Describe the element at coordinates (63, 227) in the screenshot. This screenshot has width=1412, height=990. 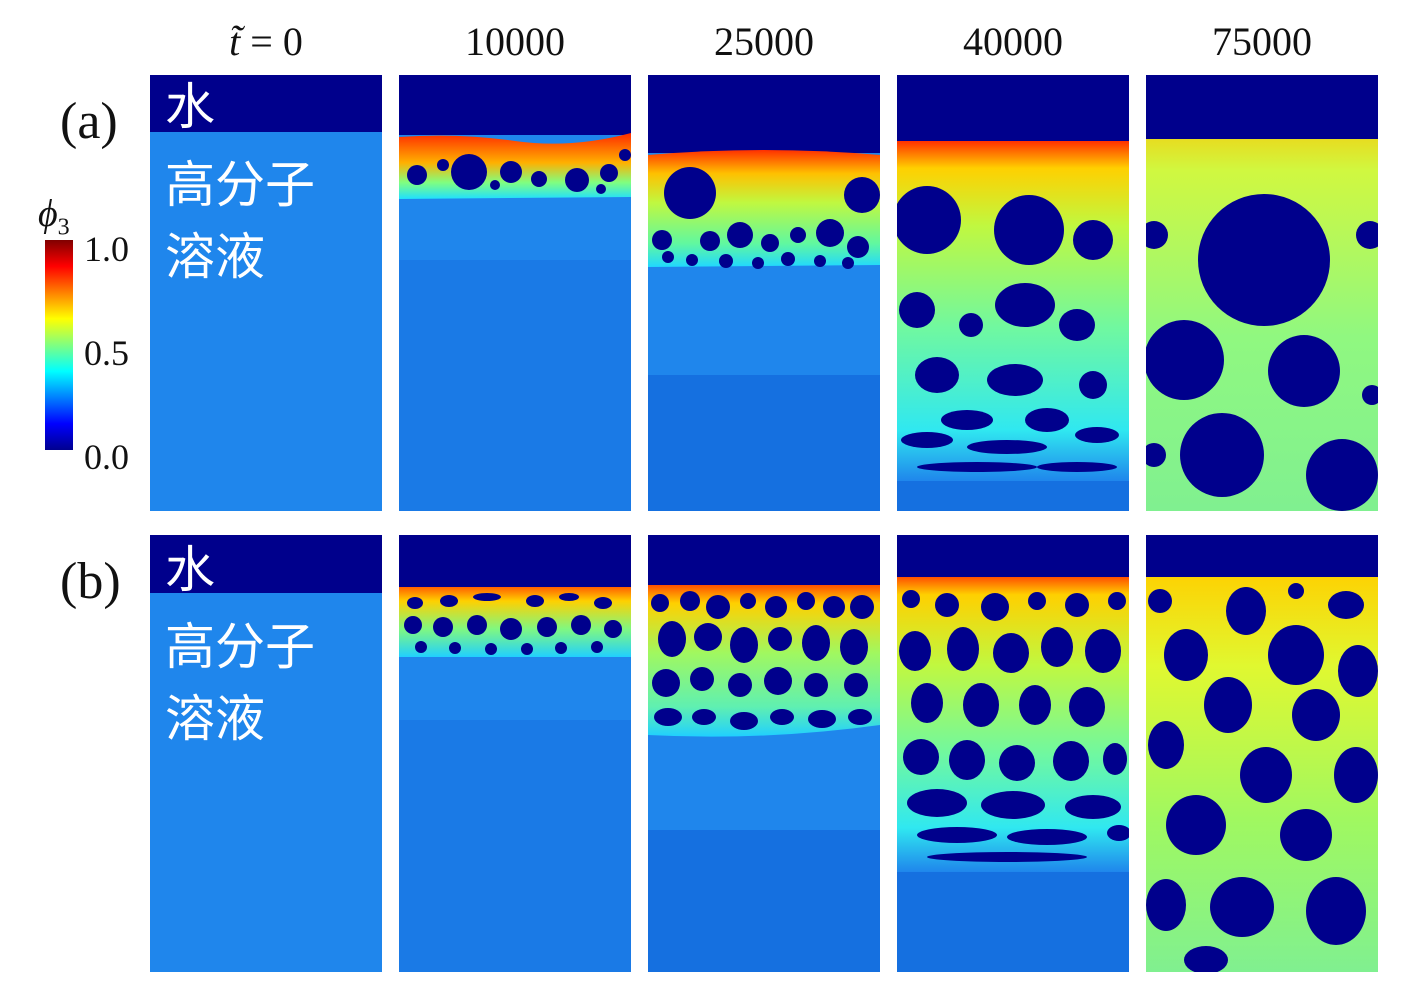
I see `colorbar-sub: 3` at that location.